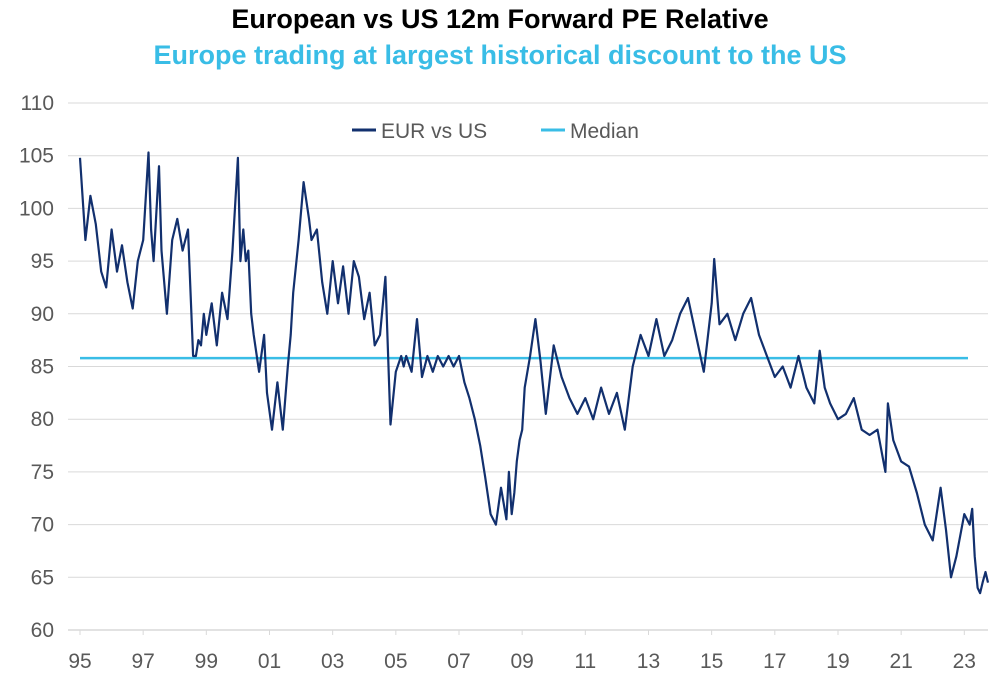 Image resolution: width=1000 pixels, height=683 pixels. What do you see at coordinates (495, 131) in the screenshot?
I see `legend: EUR vs US Median` at bounding box center [495, 131].